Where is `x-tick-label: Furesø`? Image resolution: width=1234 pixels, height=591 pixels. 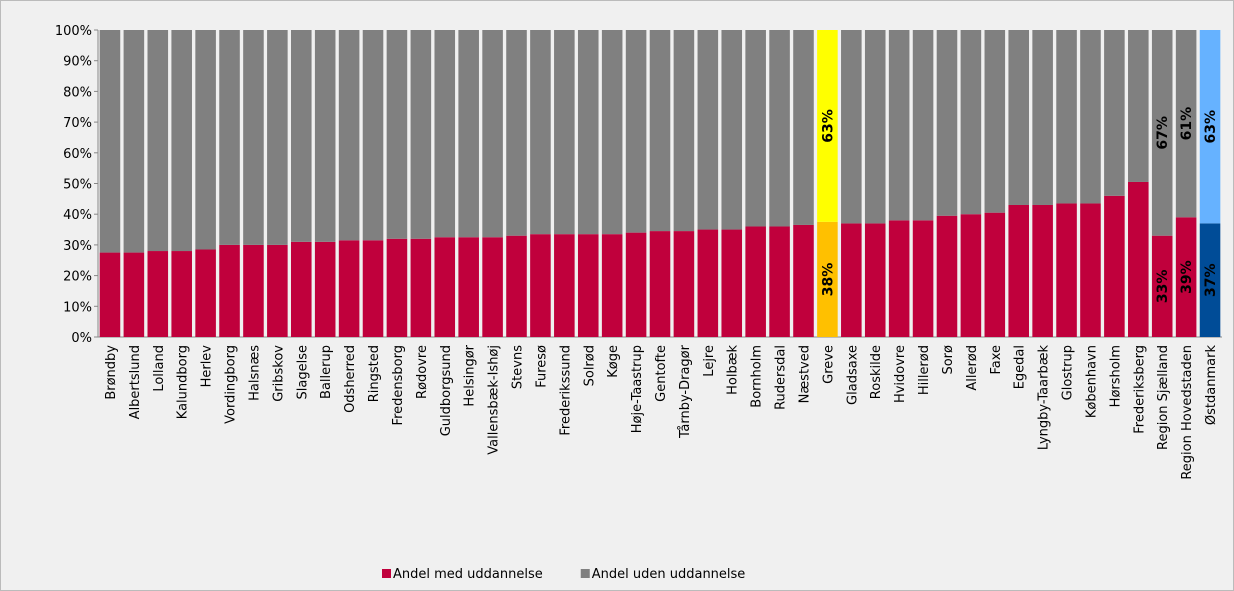
x-tick-label: Furesø is located at coordinates (541, 366).